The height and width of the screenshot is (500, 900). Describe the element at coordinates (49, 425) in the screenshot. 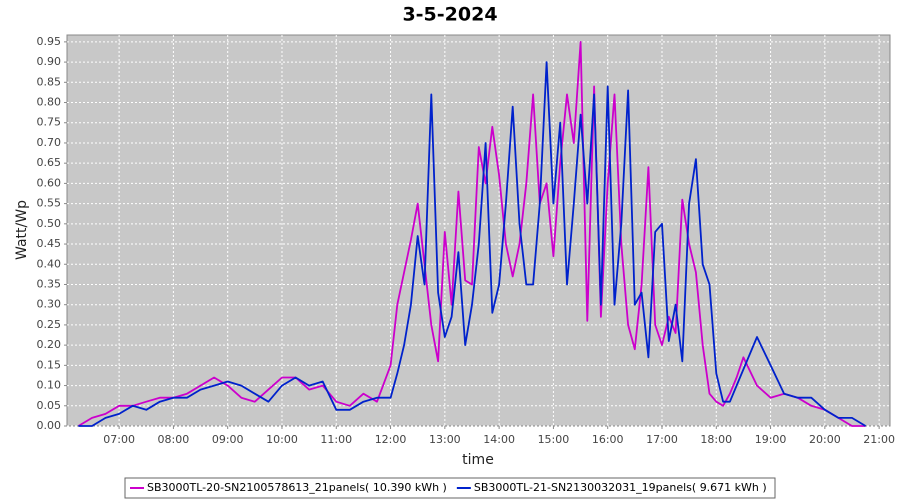

I see `y-tick-label: 0.00` at that location.